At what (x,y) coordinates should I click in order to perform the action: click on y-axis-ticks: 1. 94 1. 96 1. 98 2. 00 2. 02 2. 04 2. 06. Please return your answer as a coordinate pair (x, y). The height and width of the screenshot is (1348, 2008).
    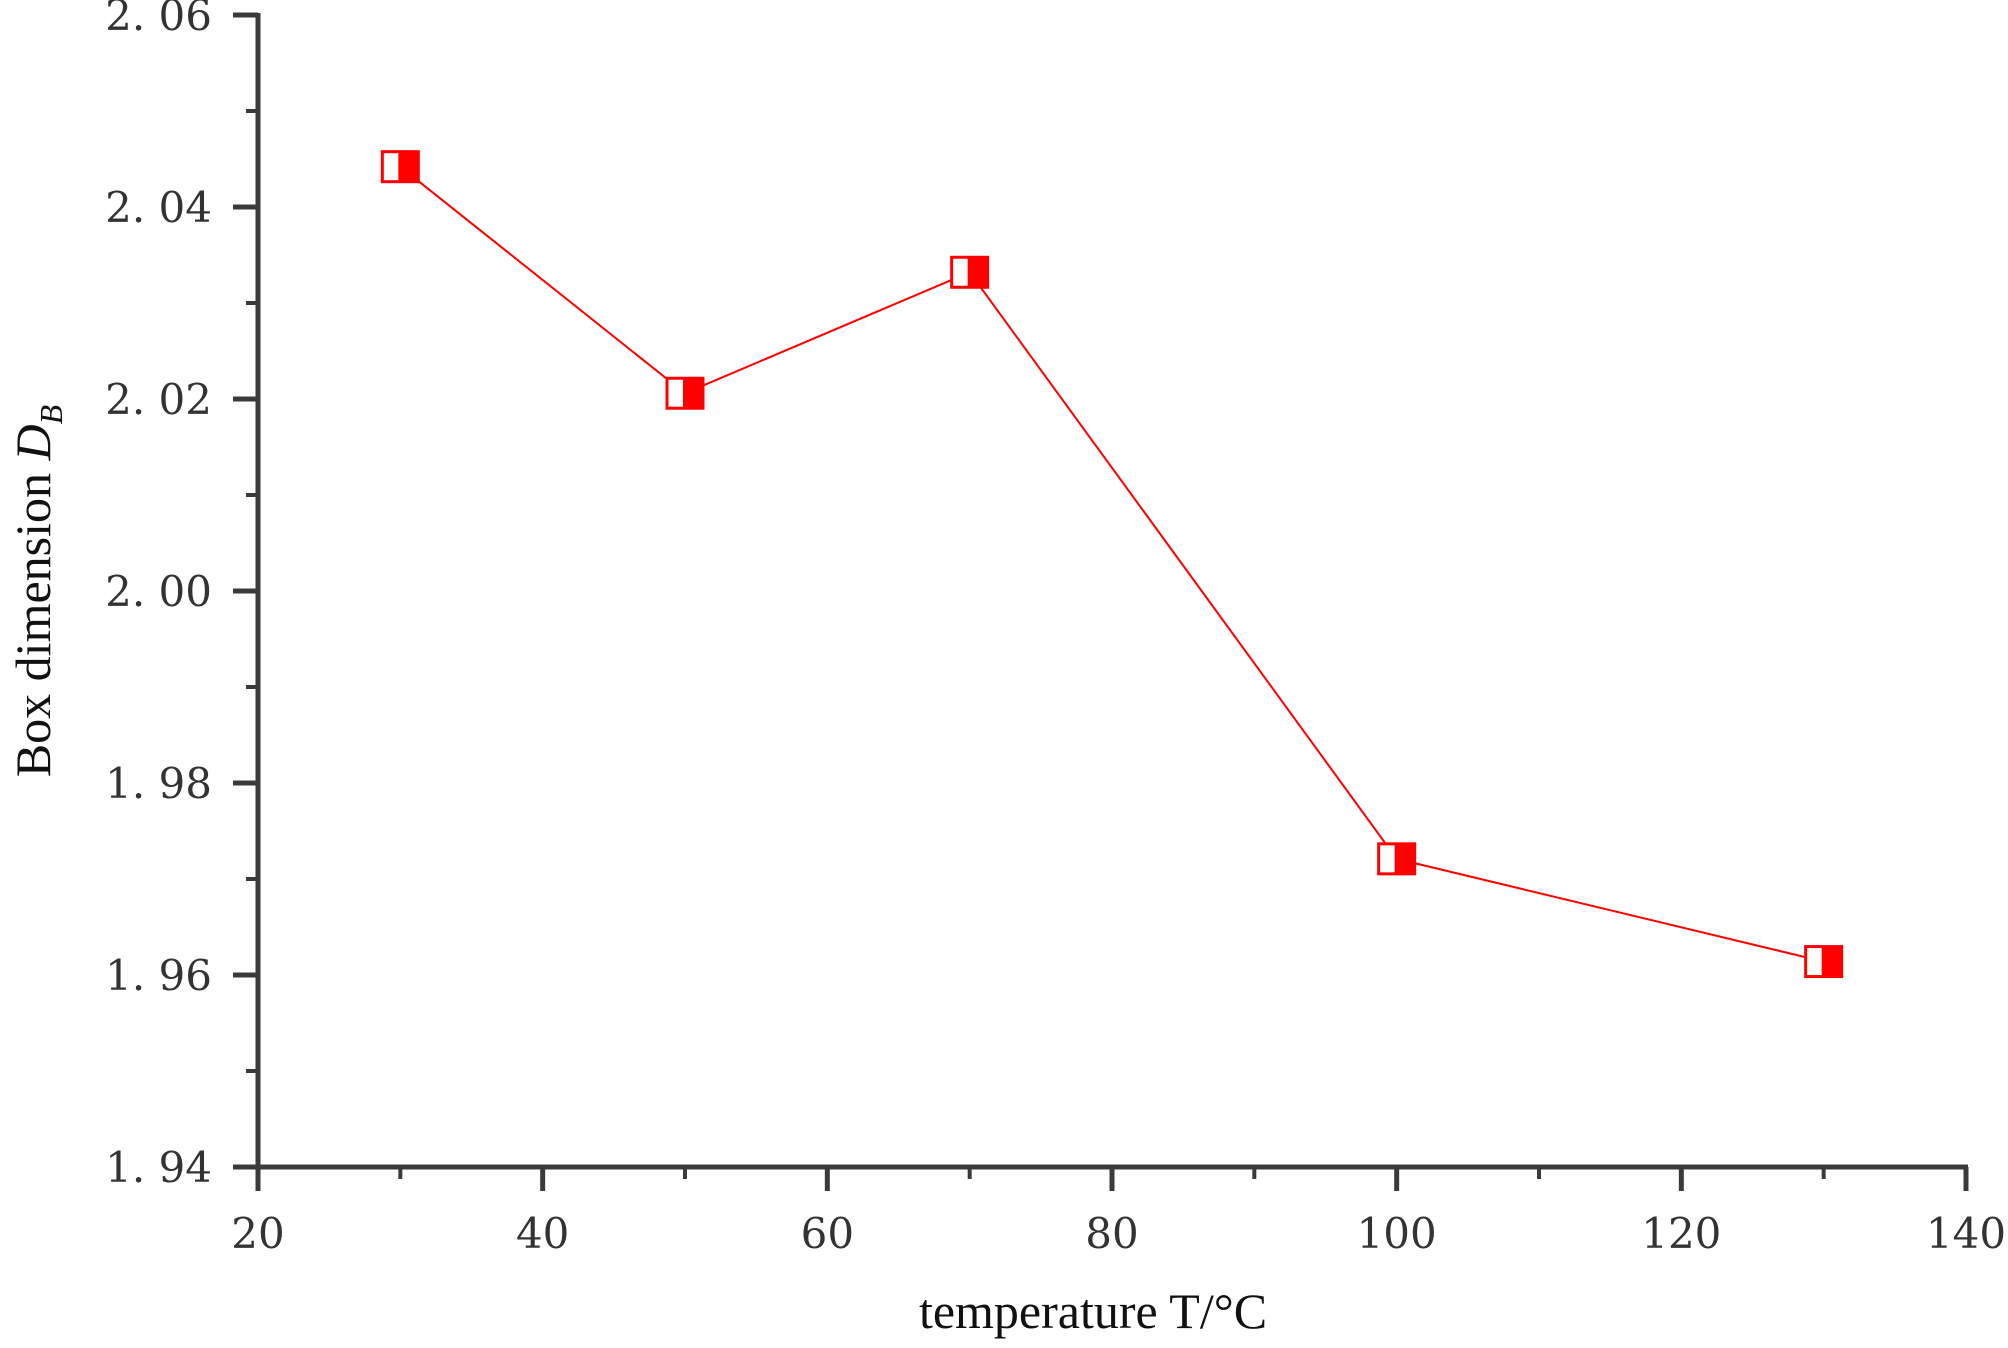
    Looking at the image, I should click on (181, 596).